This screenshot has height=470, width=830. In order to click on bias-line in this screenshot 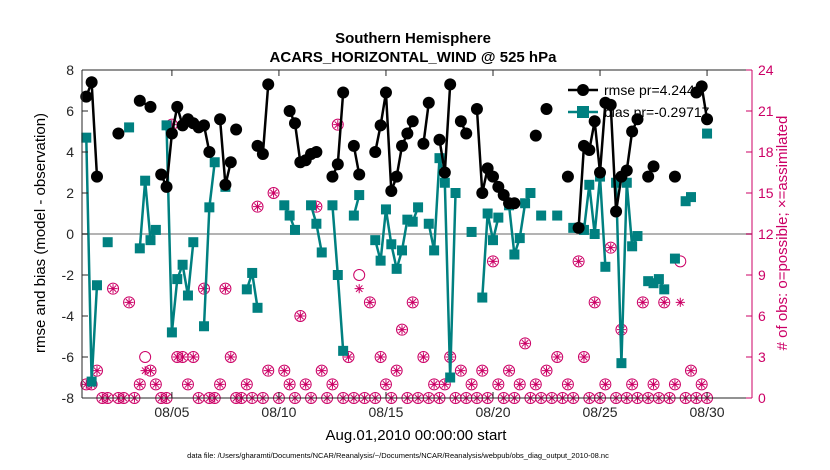, I will do `click(180, 229)`.